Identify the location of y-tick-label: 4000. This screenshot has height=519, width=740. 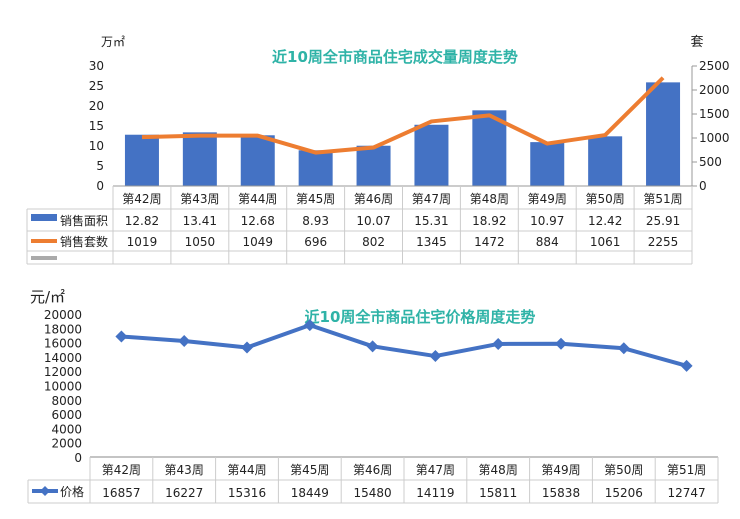
(66, 429).